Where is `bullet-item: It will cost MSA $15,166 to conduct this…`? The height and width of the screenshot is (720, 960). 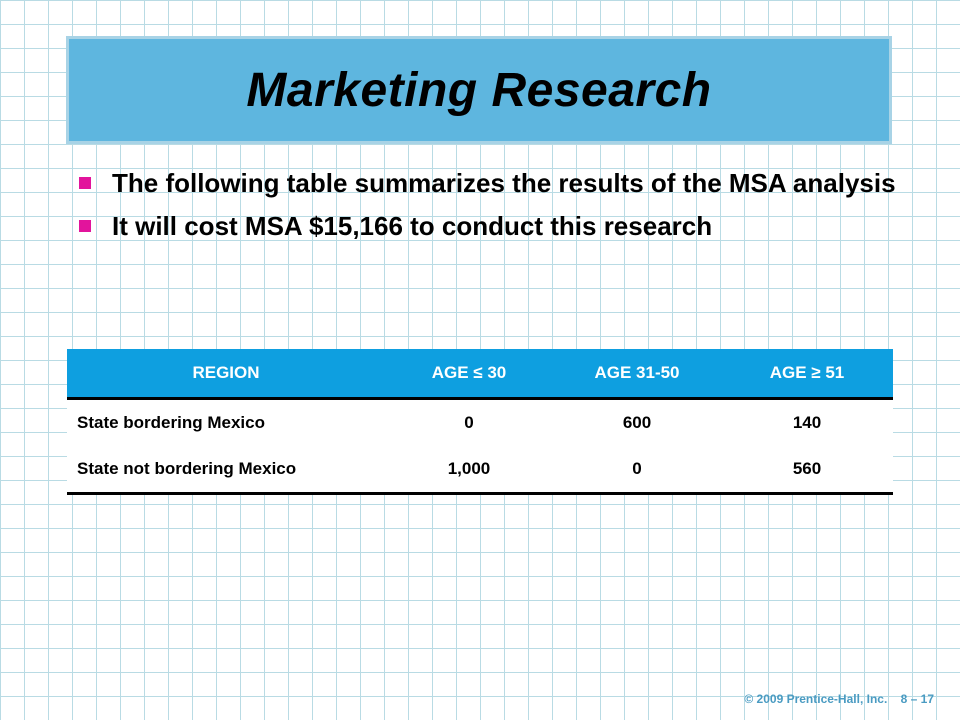 bullet-item: It will cost MSA $15,166 to conduct this… is located at coordinates (486, 226).